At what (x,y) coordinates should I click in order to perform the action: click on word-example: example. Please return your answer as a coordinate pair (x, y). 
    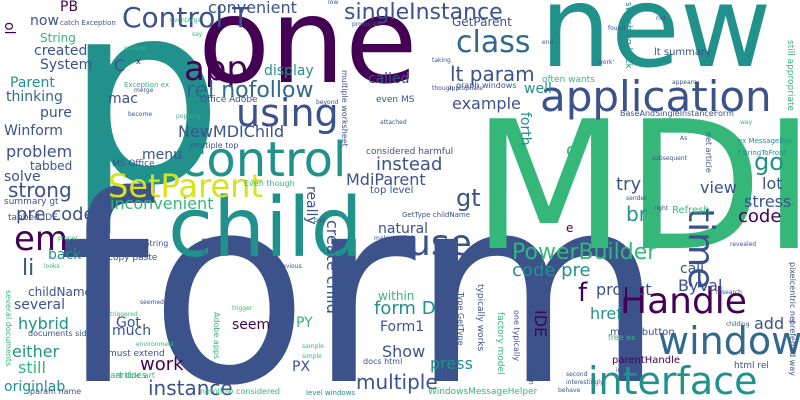
    Looking at the image, I should click on (486, 104).